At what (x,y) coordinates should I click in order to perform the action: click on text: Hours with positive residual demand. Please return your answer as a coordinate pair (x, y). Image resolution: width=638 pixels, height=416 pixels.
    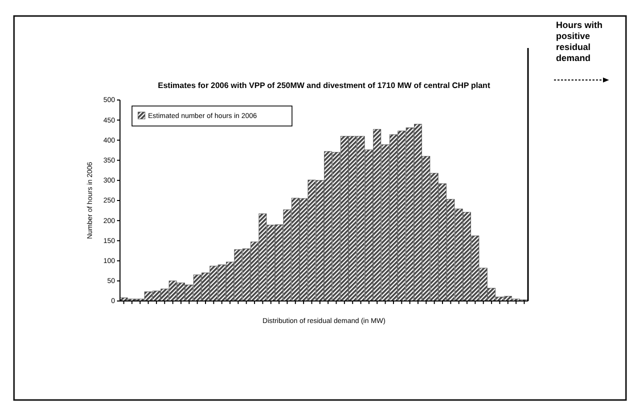
    Looking at the image, I should click on (579, 41).